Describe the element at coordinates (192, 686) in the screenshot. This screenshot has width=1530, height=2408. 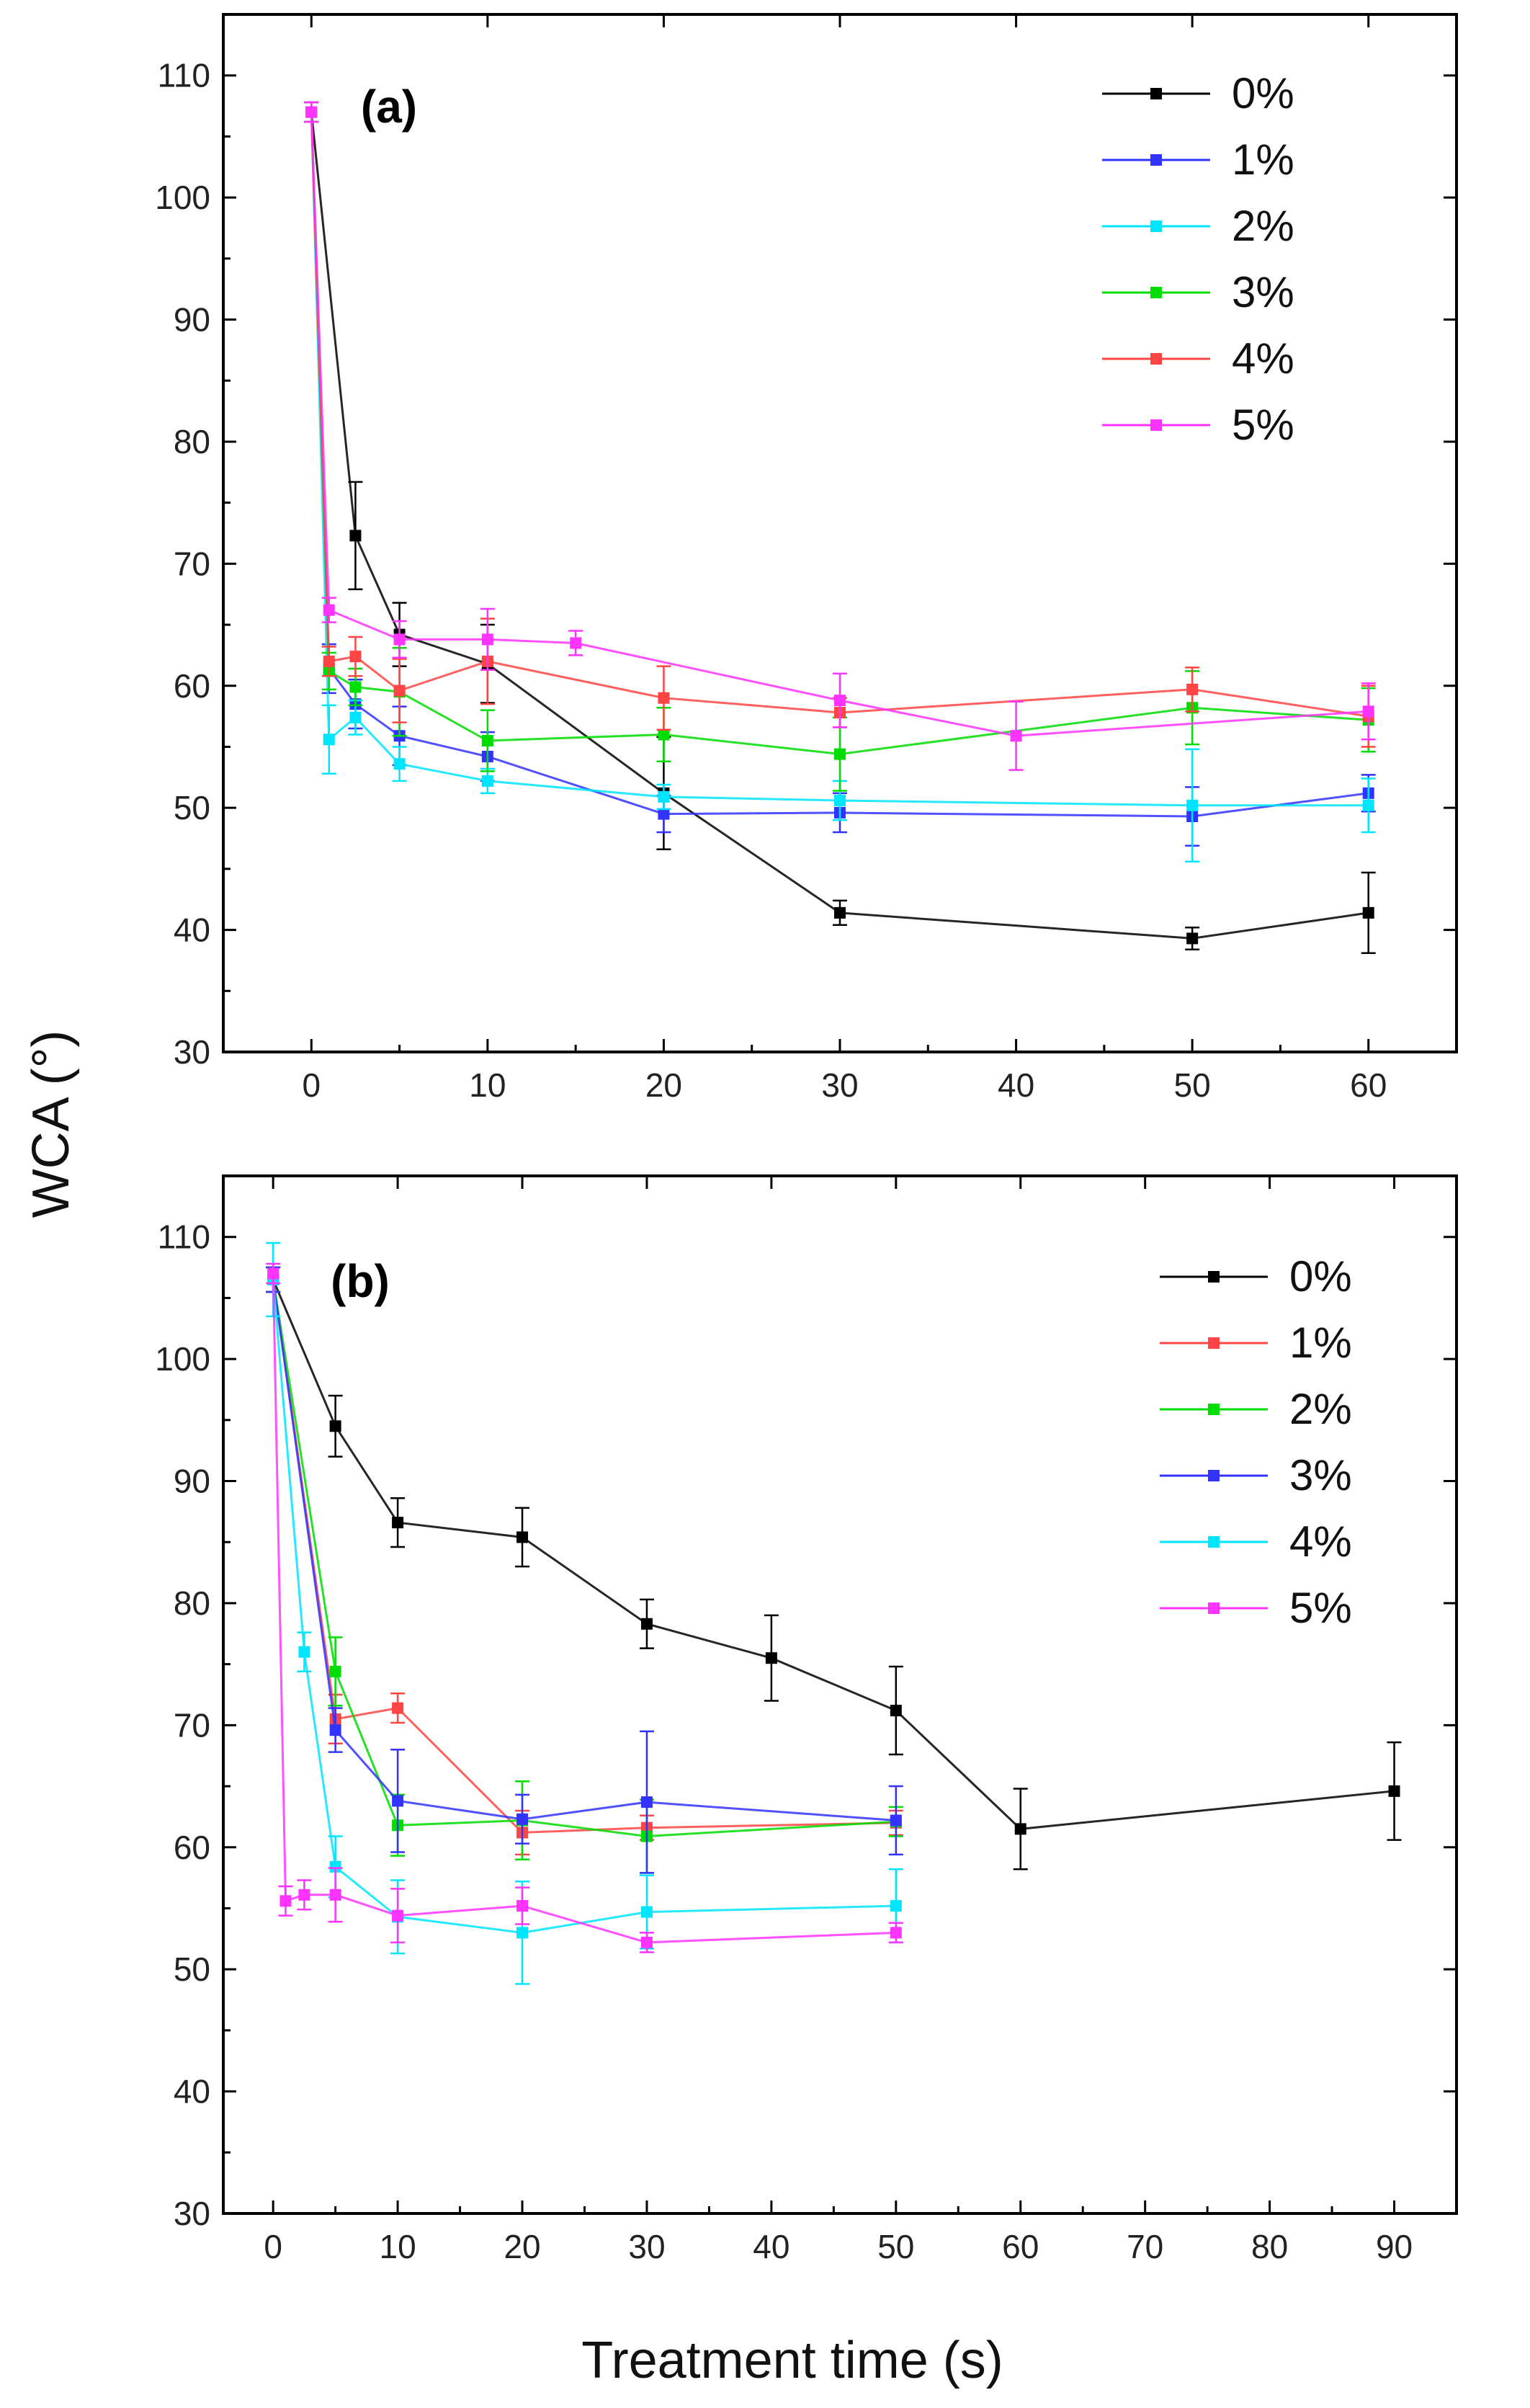
I see `y-tick-label: 60` at that location.